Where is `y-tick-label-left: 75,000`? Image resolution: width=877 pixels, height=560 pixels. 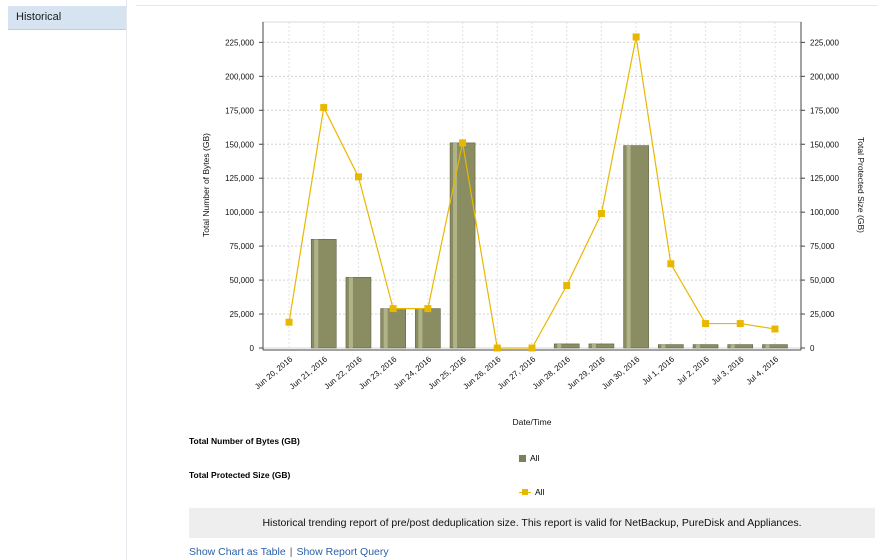
y-tick-label-left: 75,000 is located at coordinates (242, 246).